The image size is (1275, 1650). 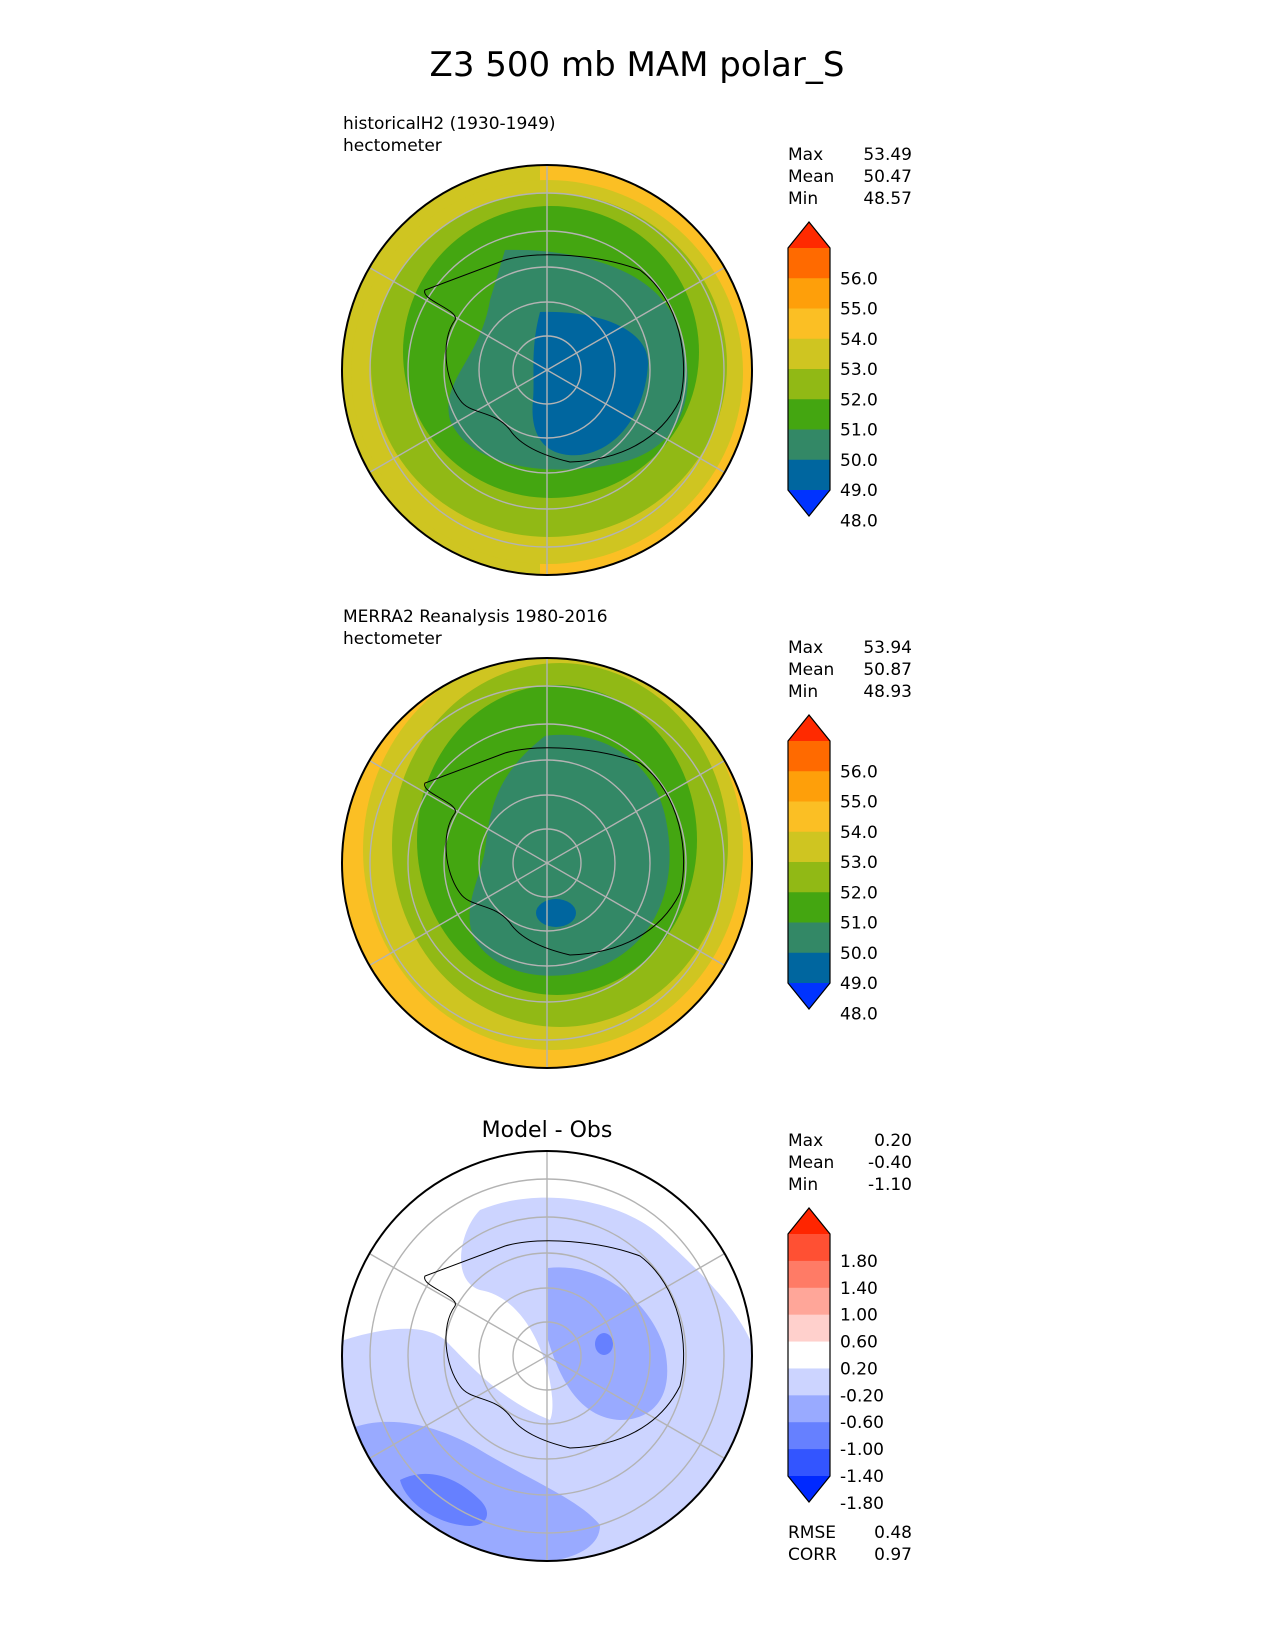 What do you see at coordinates (887, 199) in the screenshot?
I see `stat-min-value: 48.57` at bounding box center [887, 199].